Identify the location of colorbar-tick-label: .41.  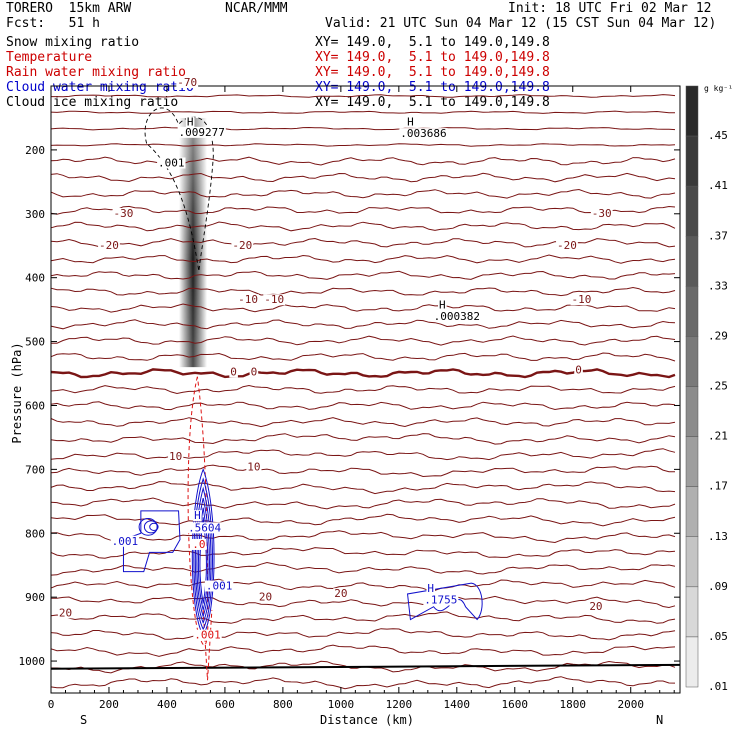
(718, 185).